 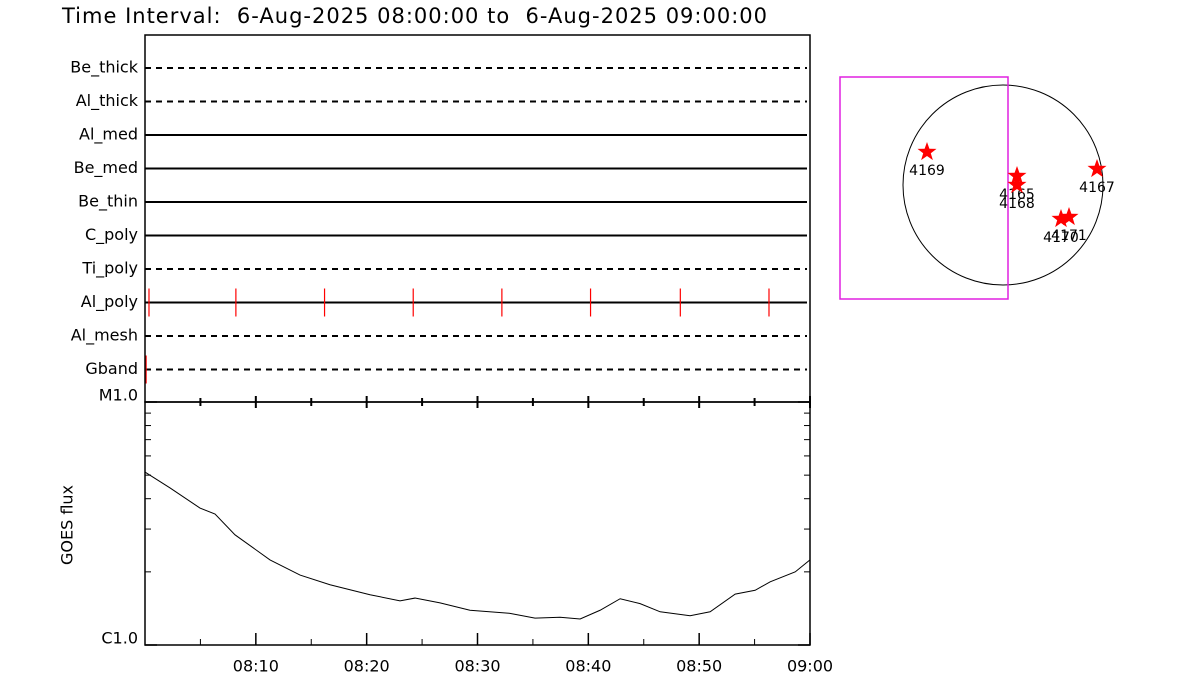 I want to click on region-label: 4170, so click(x=1061, y=238).